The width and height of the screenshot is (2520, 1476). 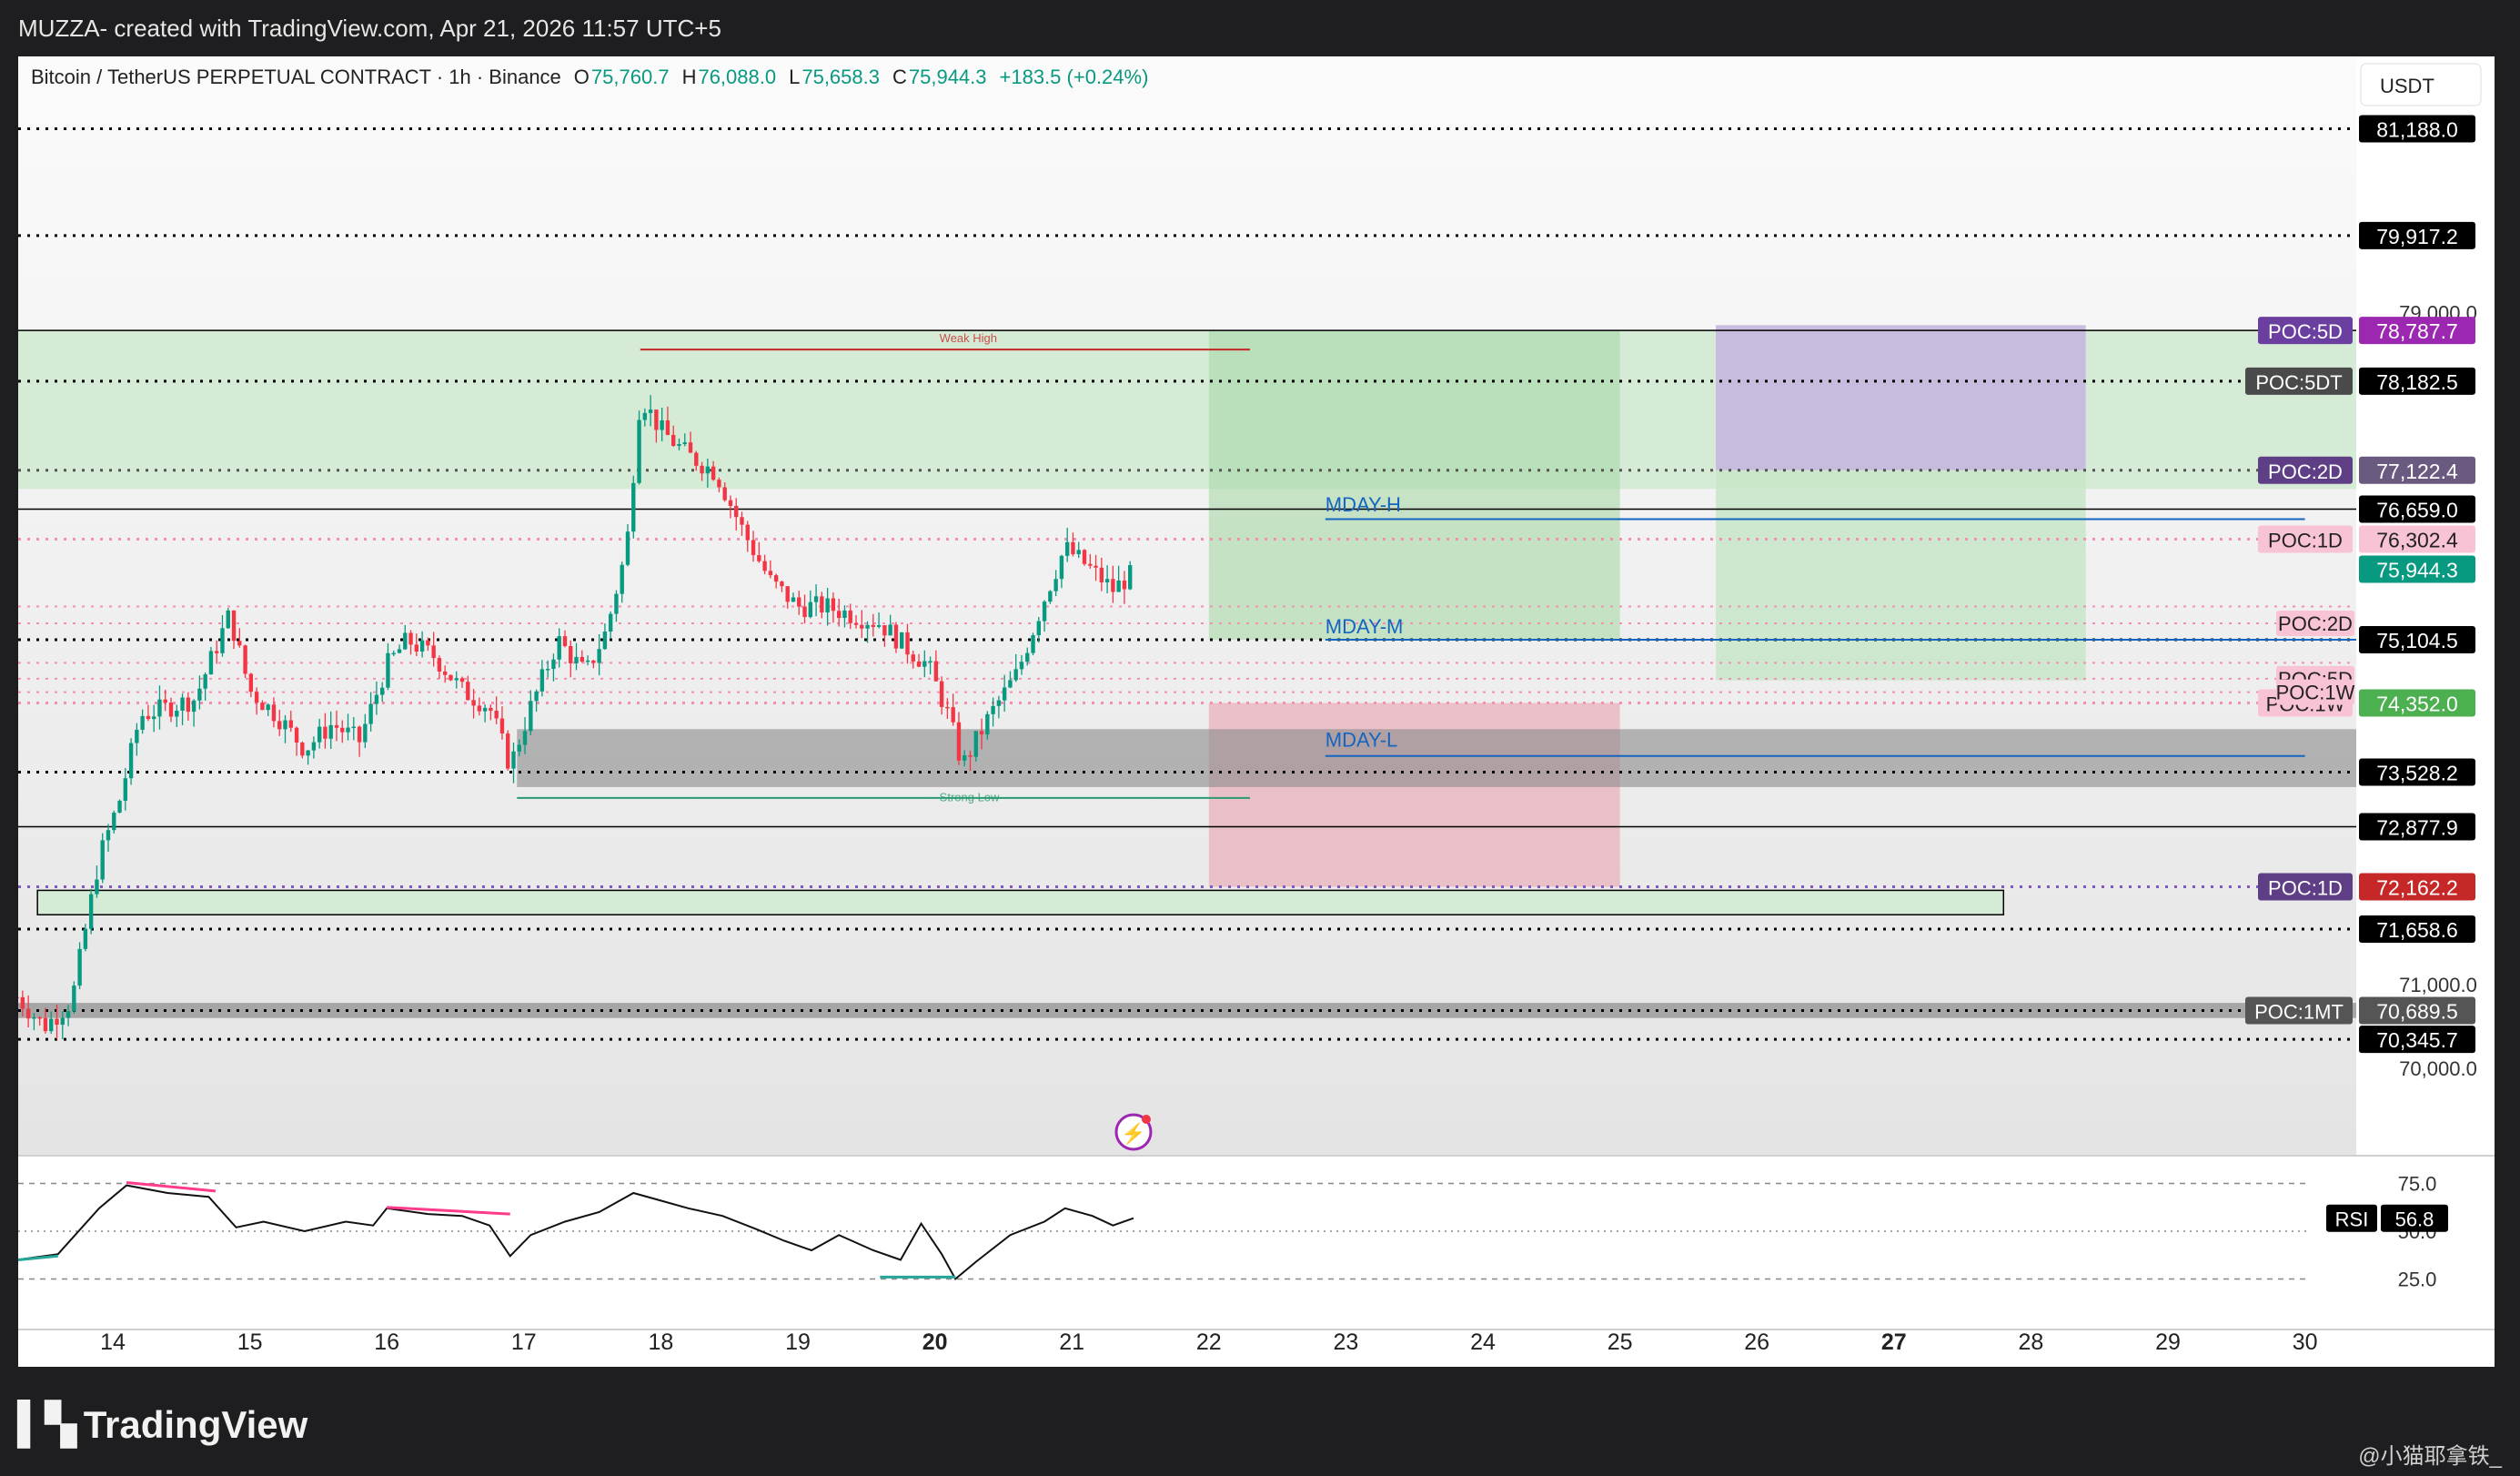 What do you see at coordinates (2438, 1068) in the screenshot?
I see `price-tick: 70,000.0` at bounding box center [2438, 1068].